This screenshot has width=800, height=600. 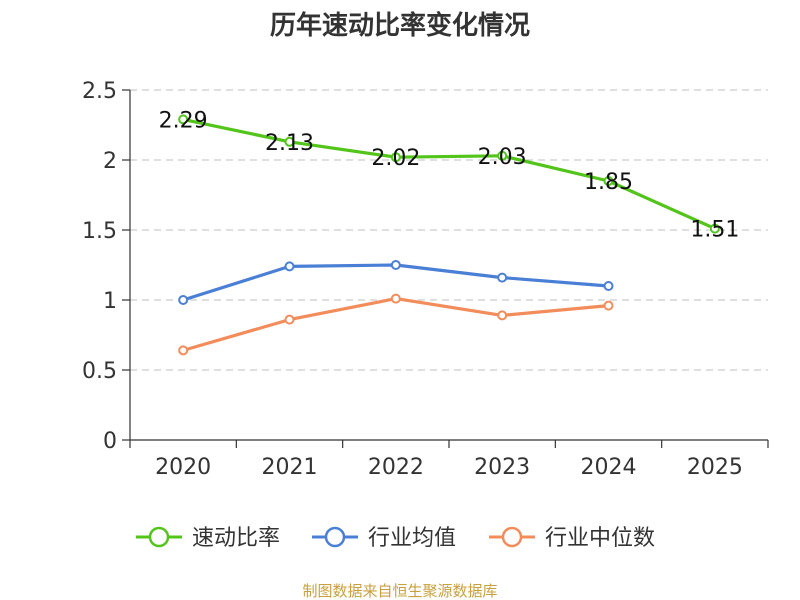 What do you see at coordinates (290, 467) in the screenshot?
I see `x-tick-label: 2021` at bounding box center [290, 467].